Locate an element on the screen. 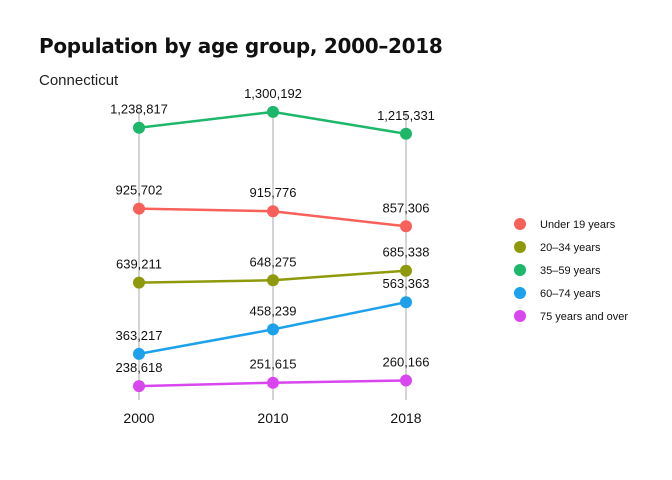  x-tick-label: 2018 is located at coordinates (405, 418).